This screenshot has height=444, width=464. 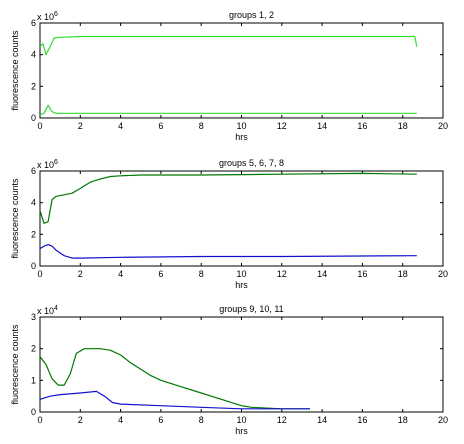 I want to click on y-multiplier-exponent: 4, so click(x=56, y=308).